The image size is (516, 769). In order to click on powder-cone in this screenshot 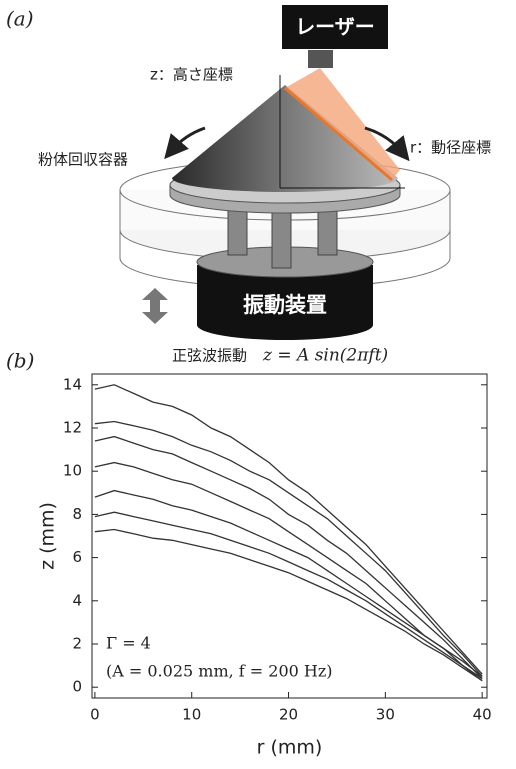, I will do `click(285, 138)`.